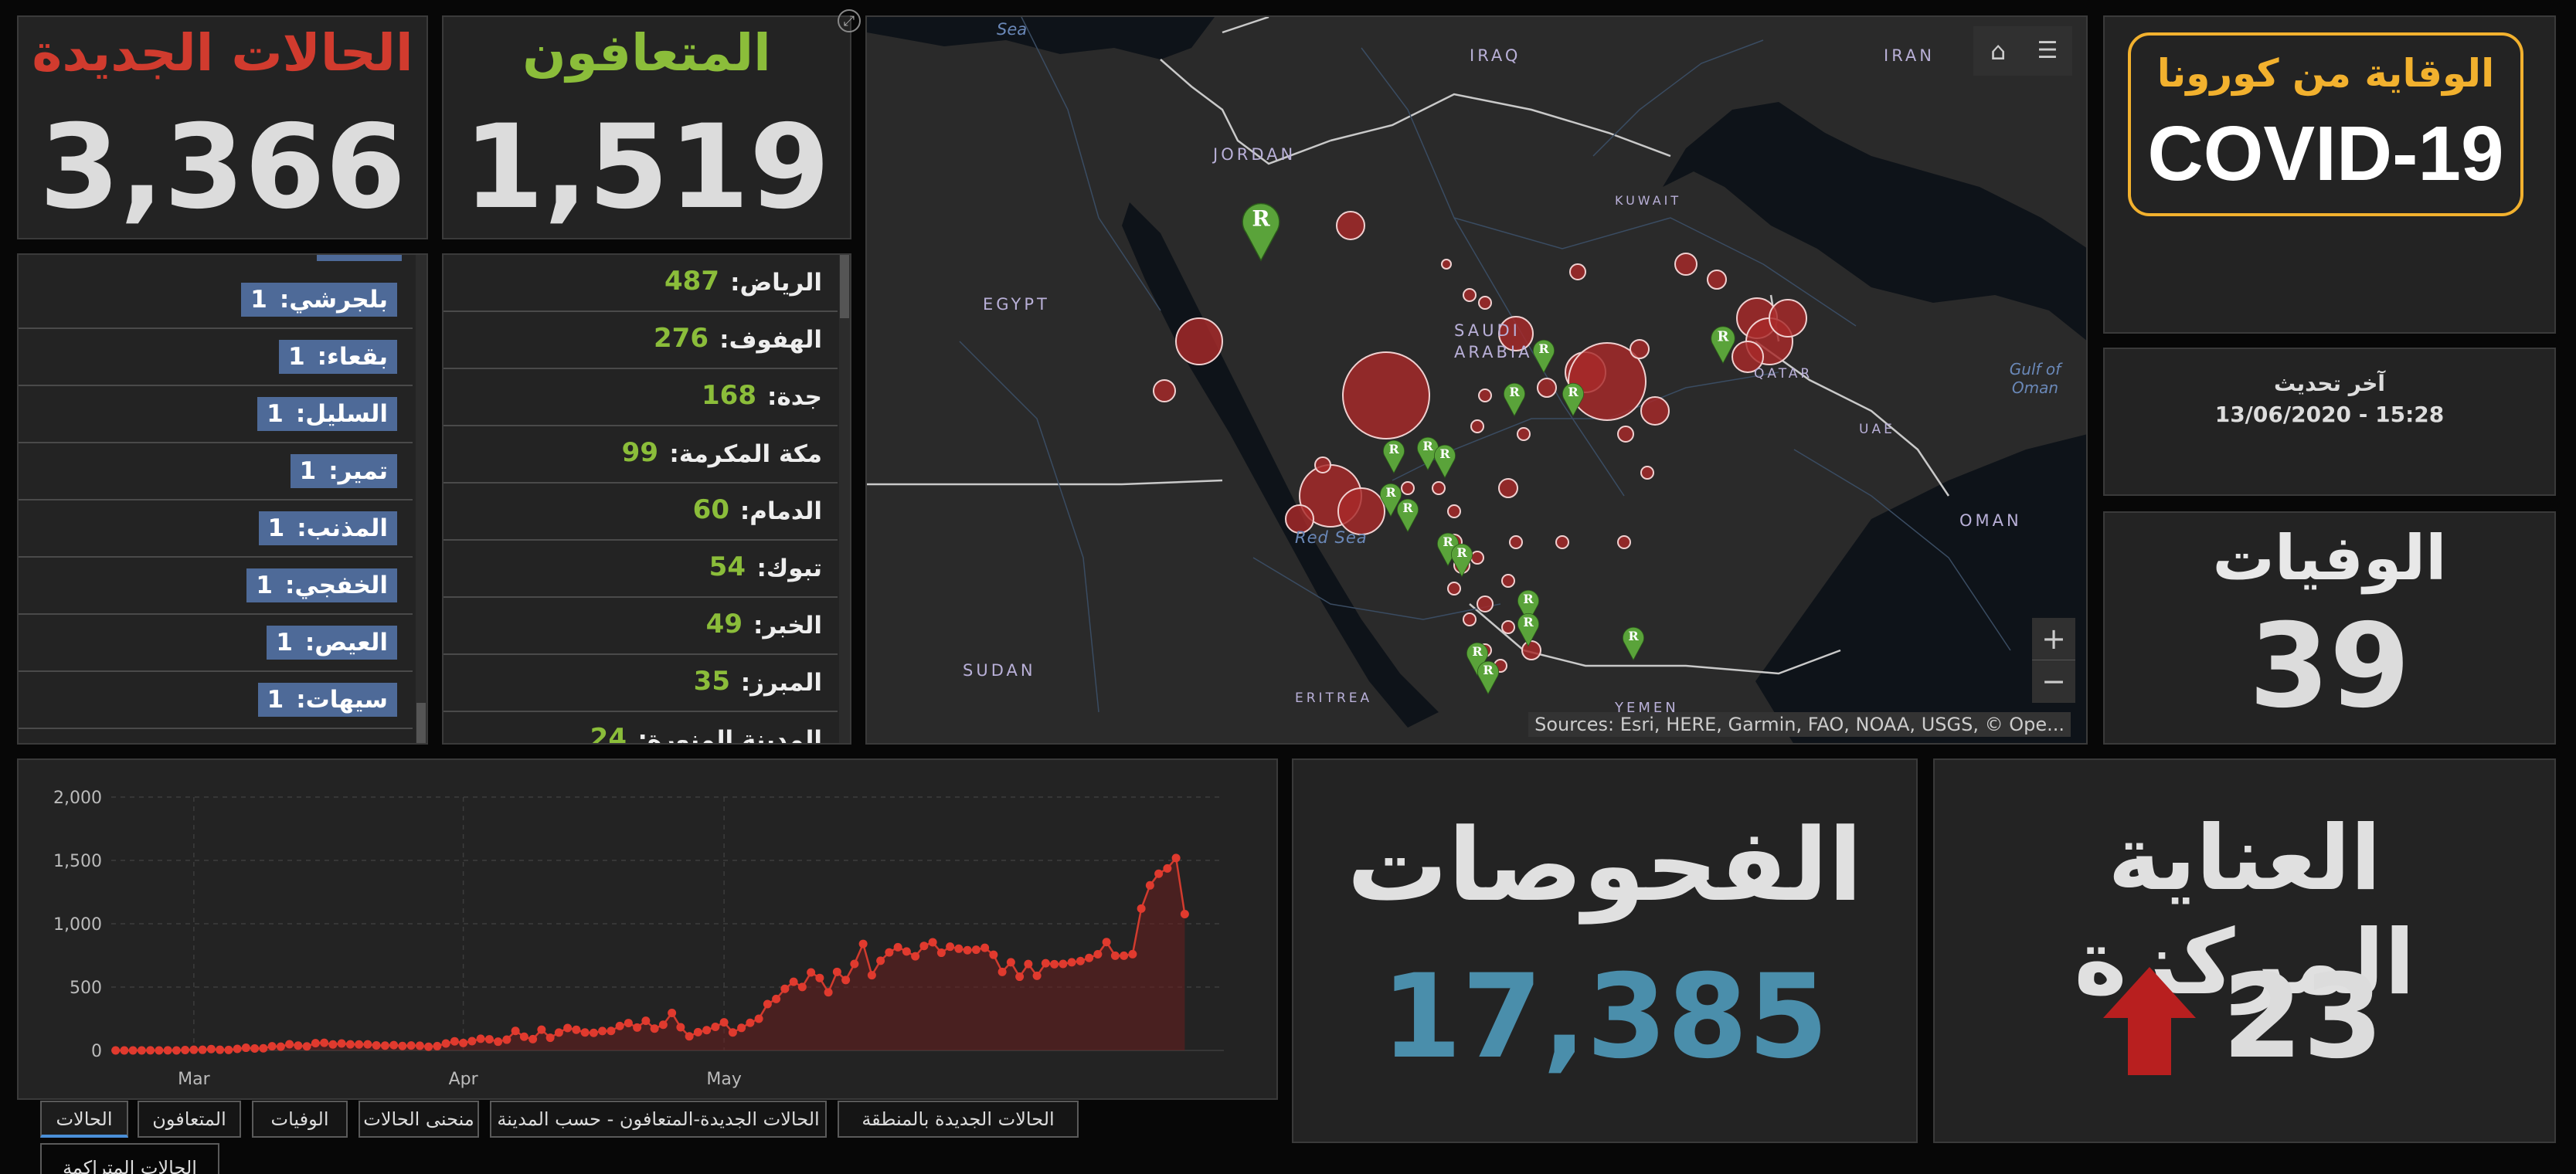  Describe the element at coordinates (84, 1119) in the screenshot. I see `tab-0: الحالات` at that location.